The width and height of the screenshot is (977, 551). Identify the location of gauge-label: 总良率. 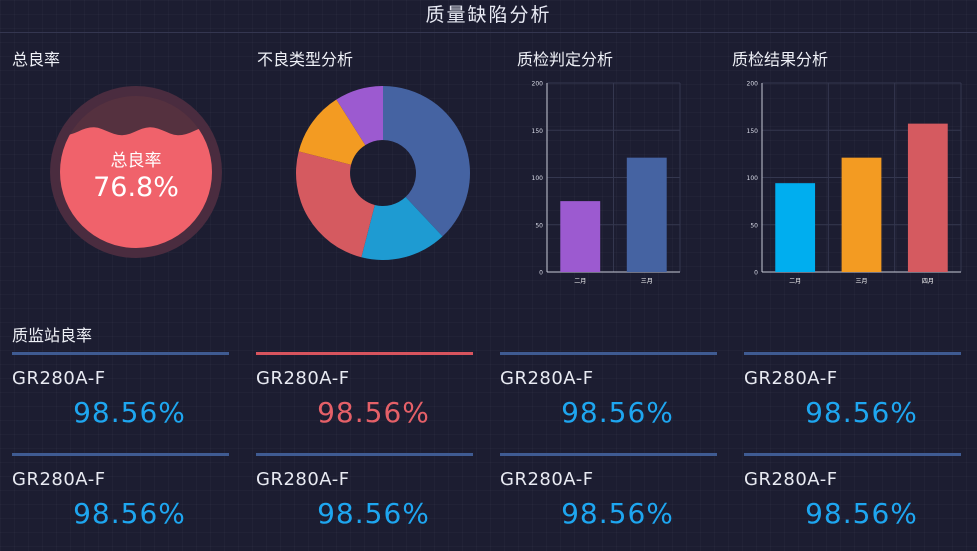
(136, 161).